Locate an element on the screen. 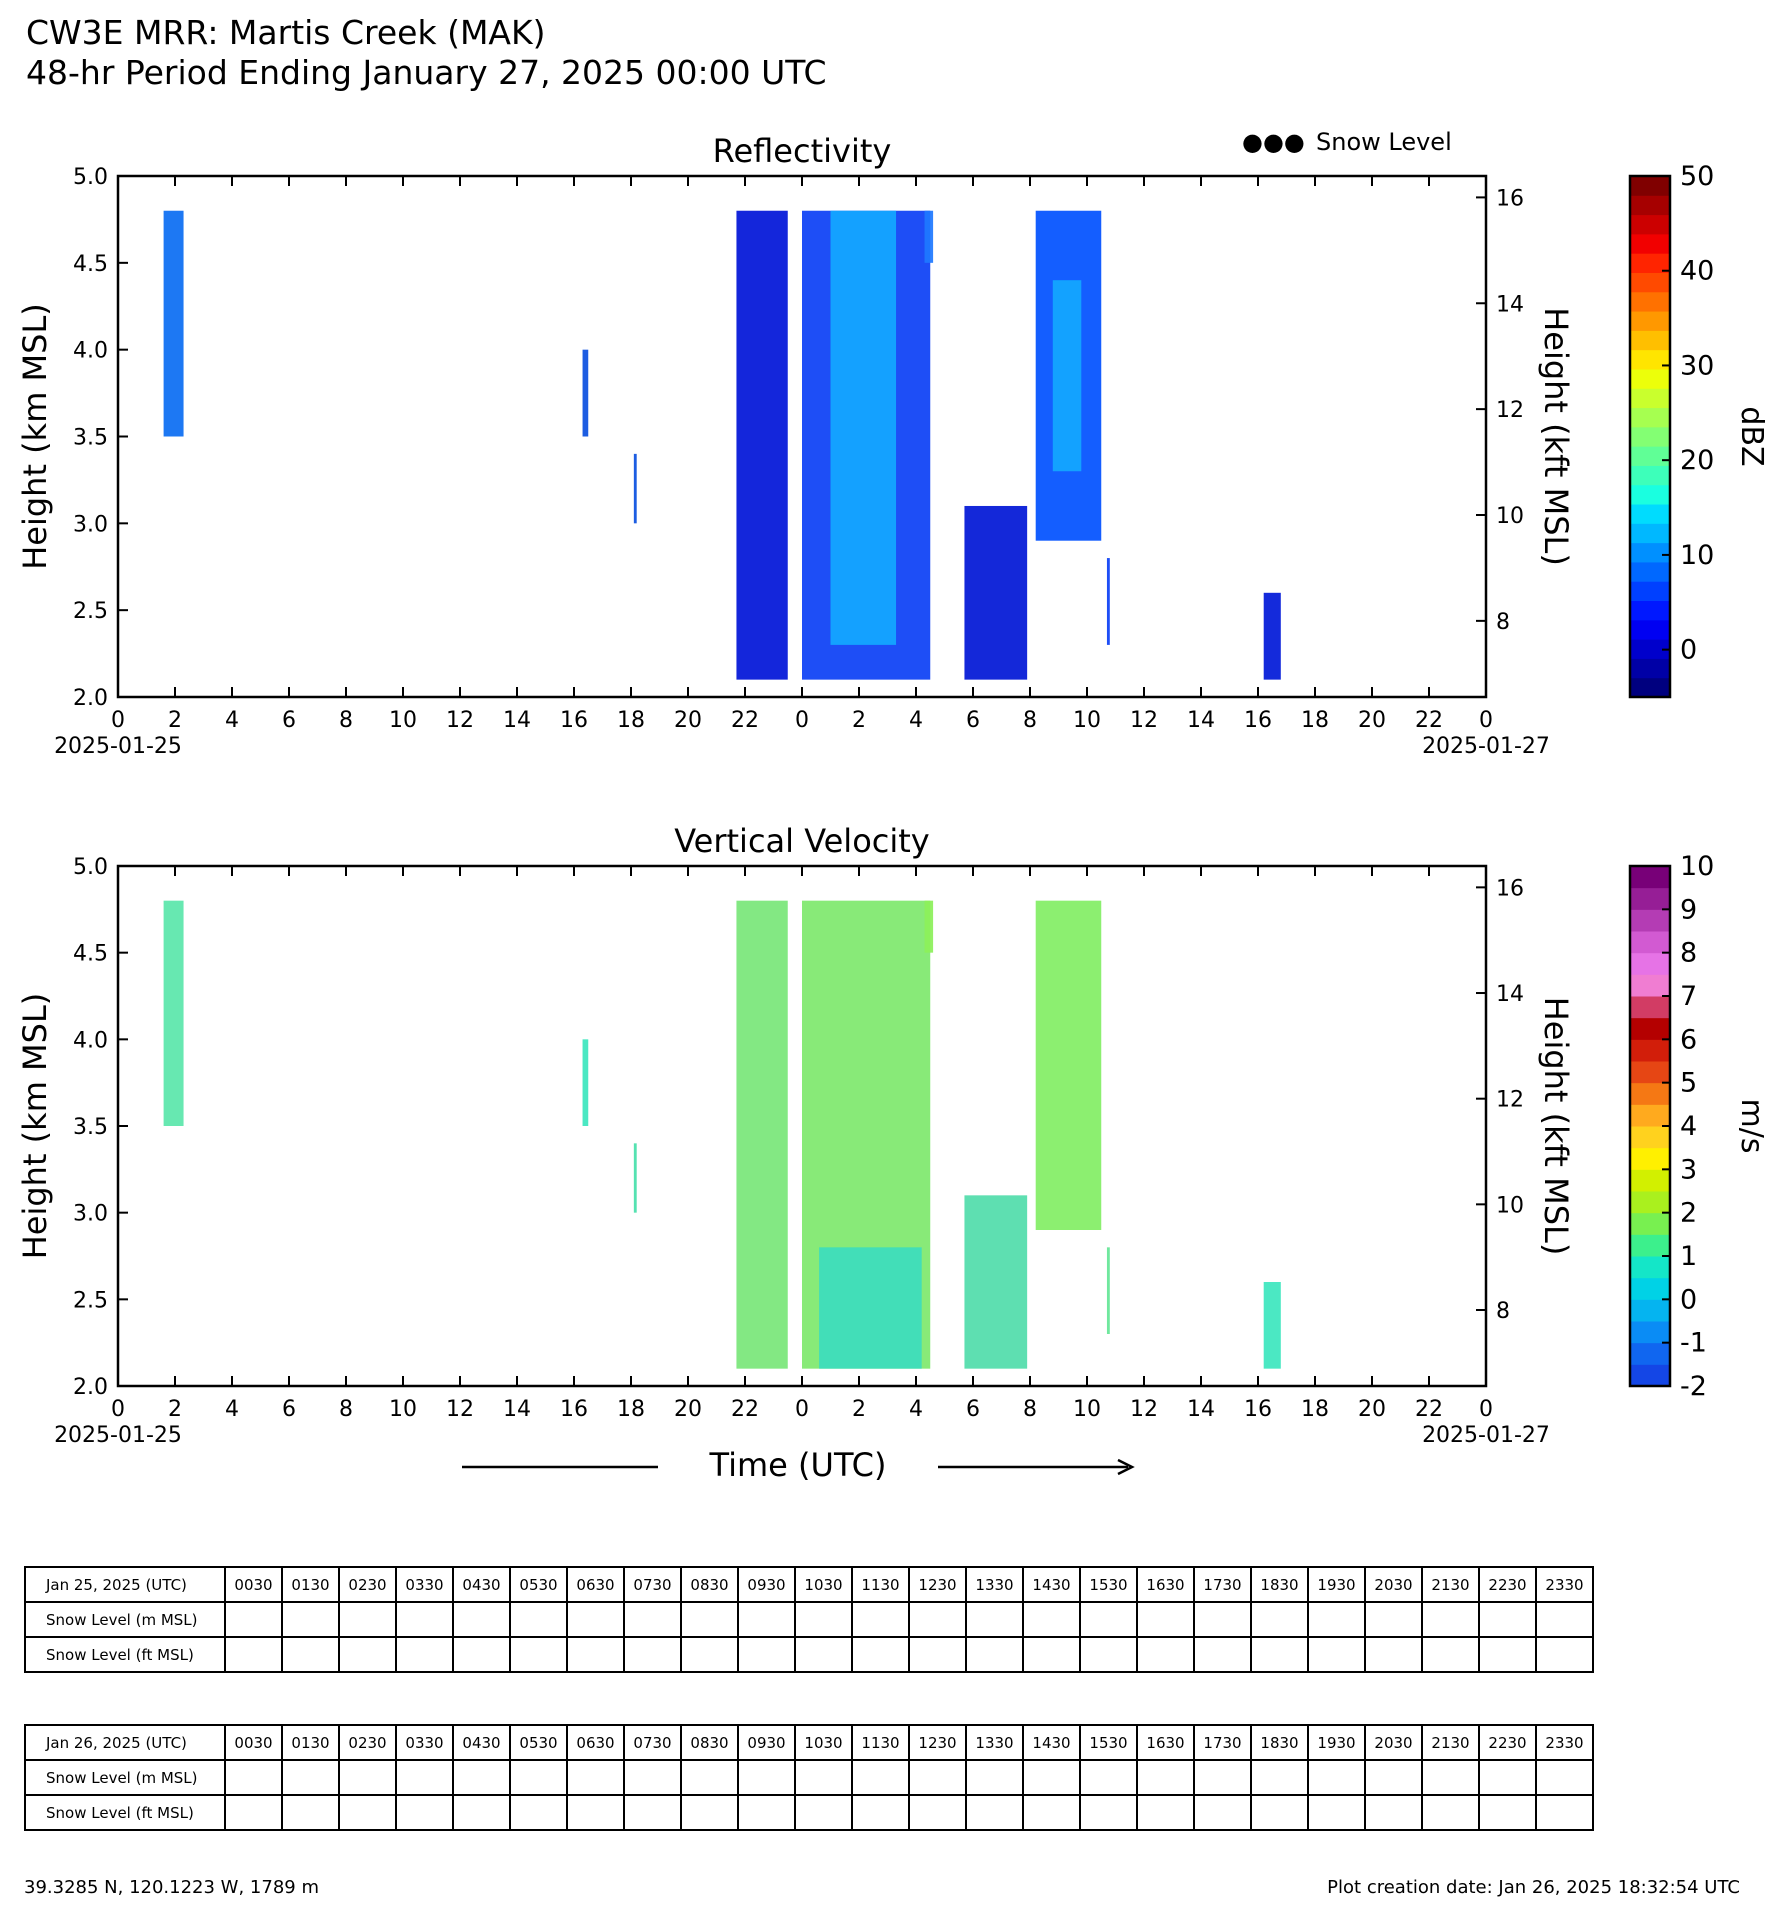  table-row: Snow Level (m MSL) is located at coordinates (809, 1777).